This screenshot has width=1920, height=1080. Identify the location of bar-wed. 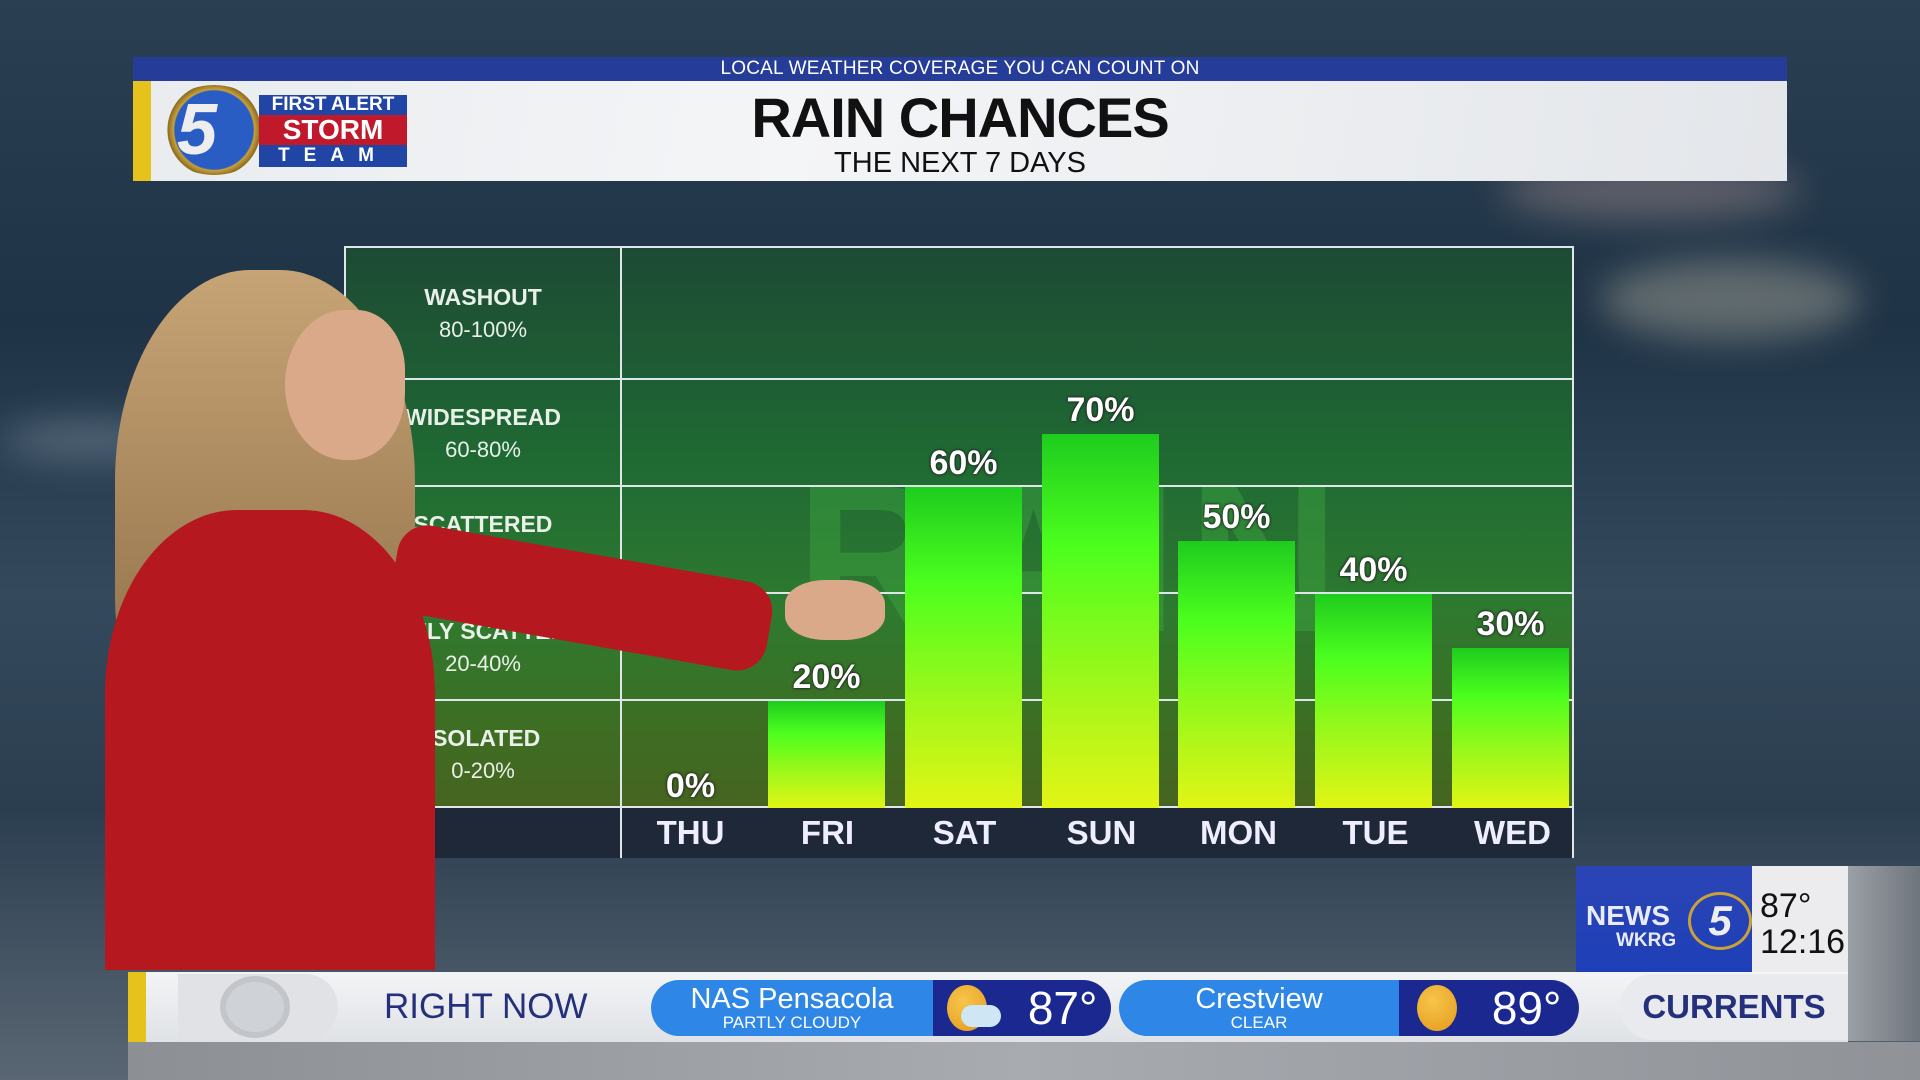
(1510, 728).